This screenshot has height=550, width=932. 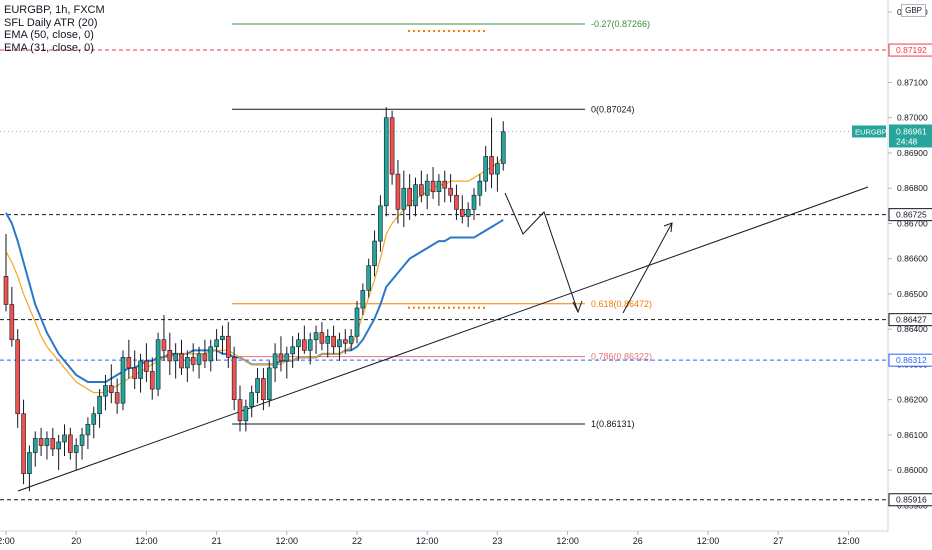 I want to click on fib-level-label: 1(0.86131), so click(x=613, y=424).